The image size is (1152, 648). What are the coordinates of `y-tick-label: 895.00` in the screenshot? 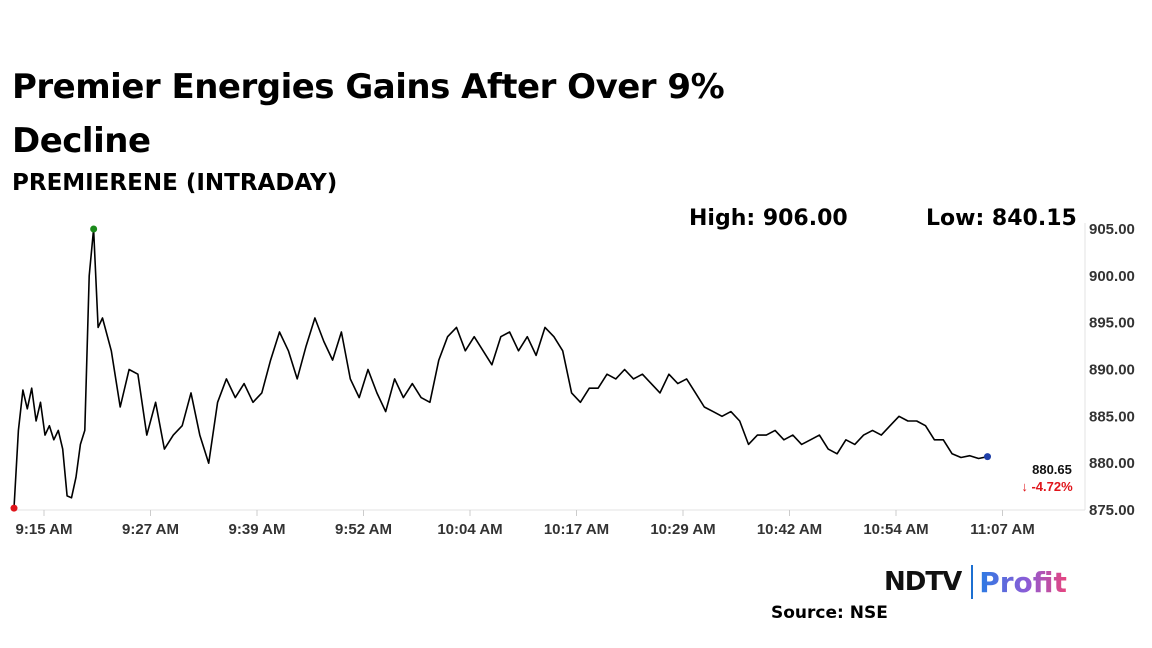 It's located at (1112, 323).